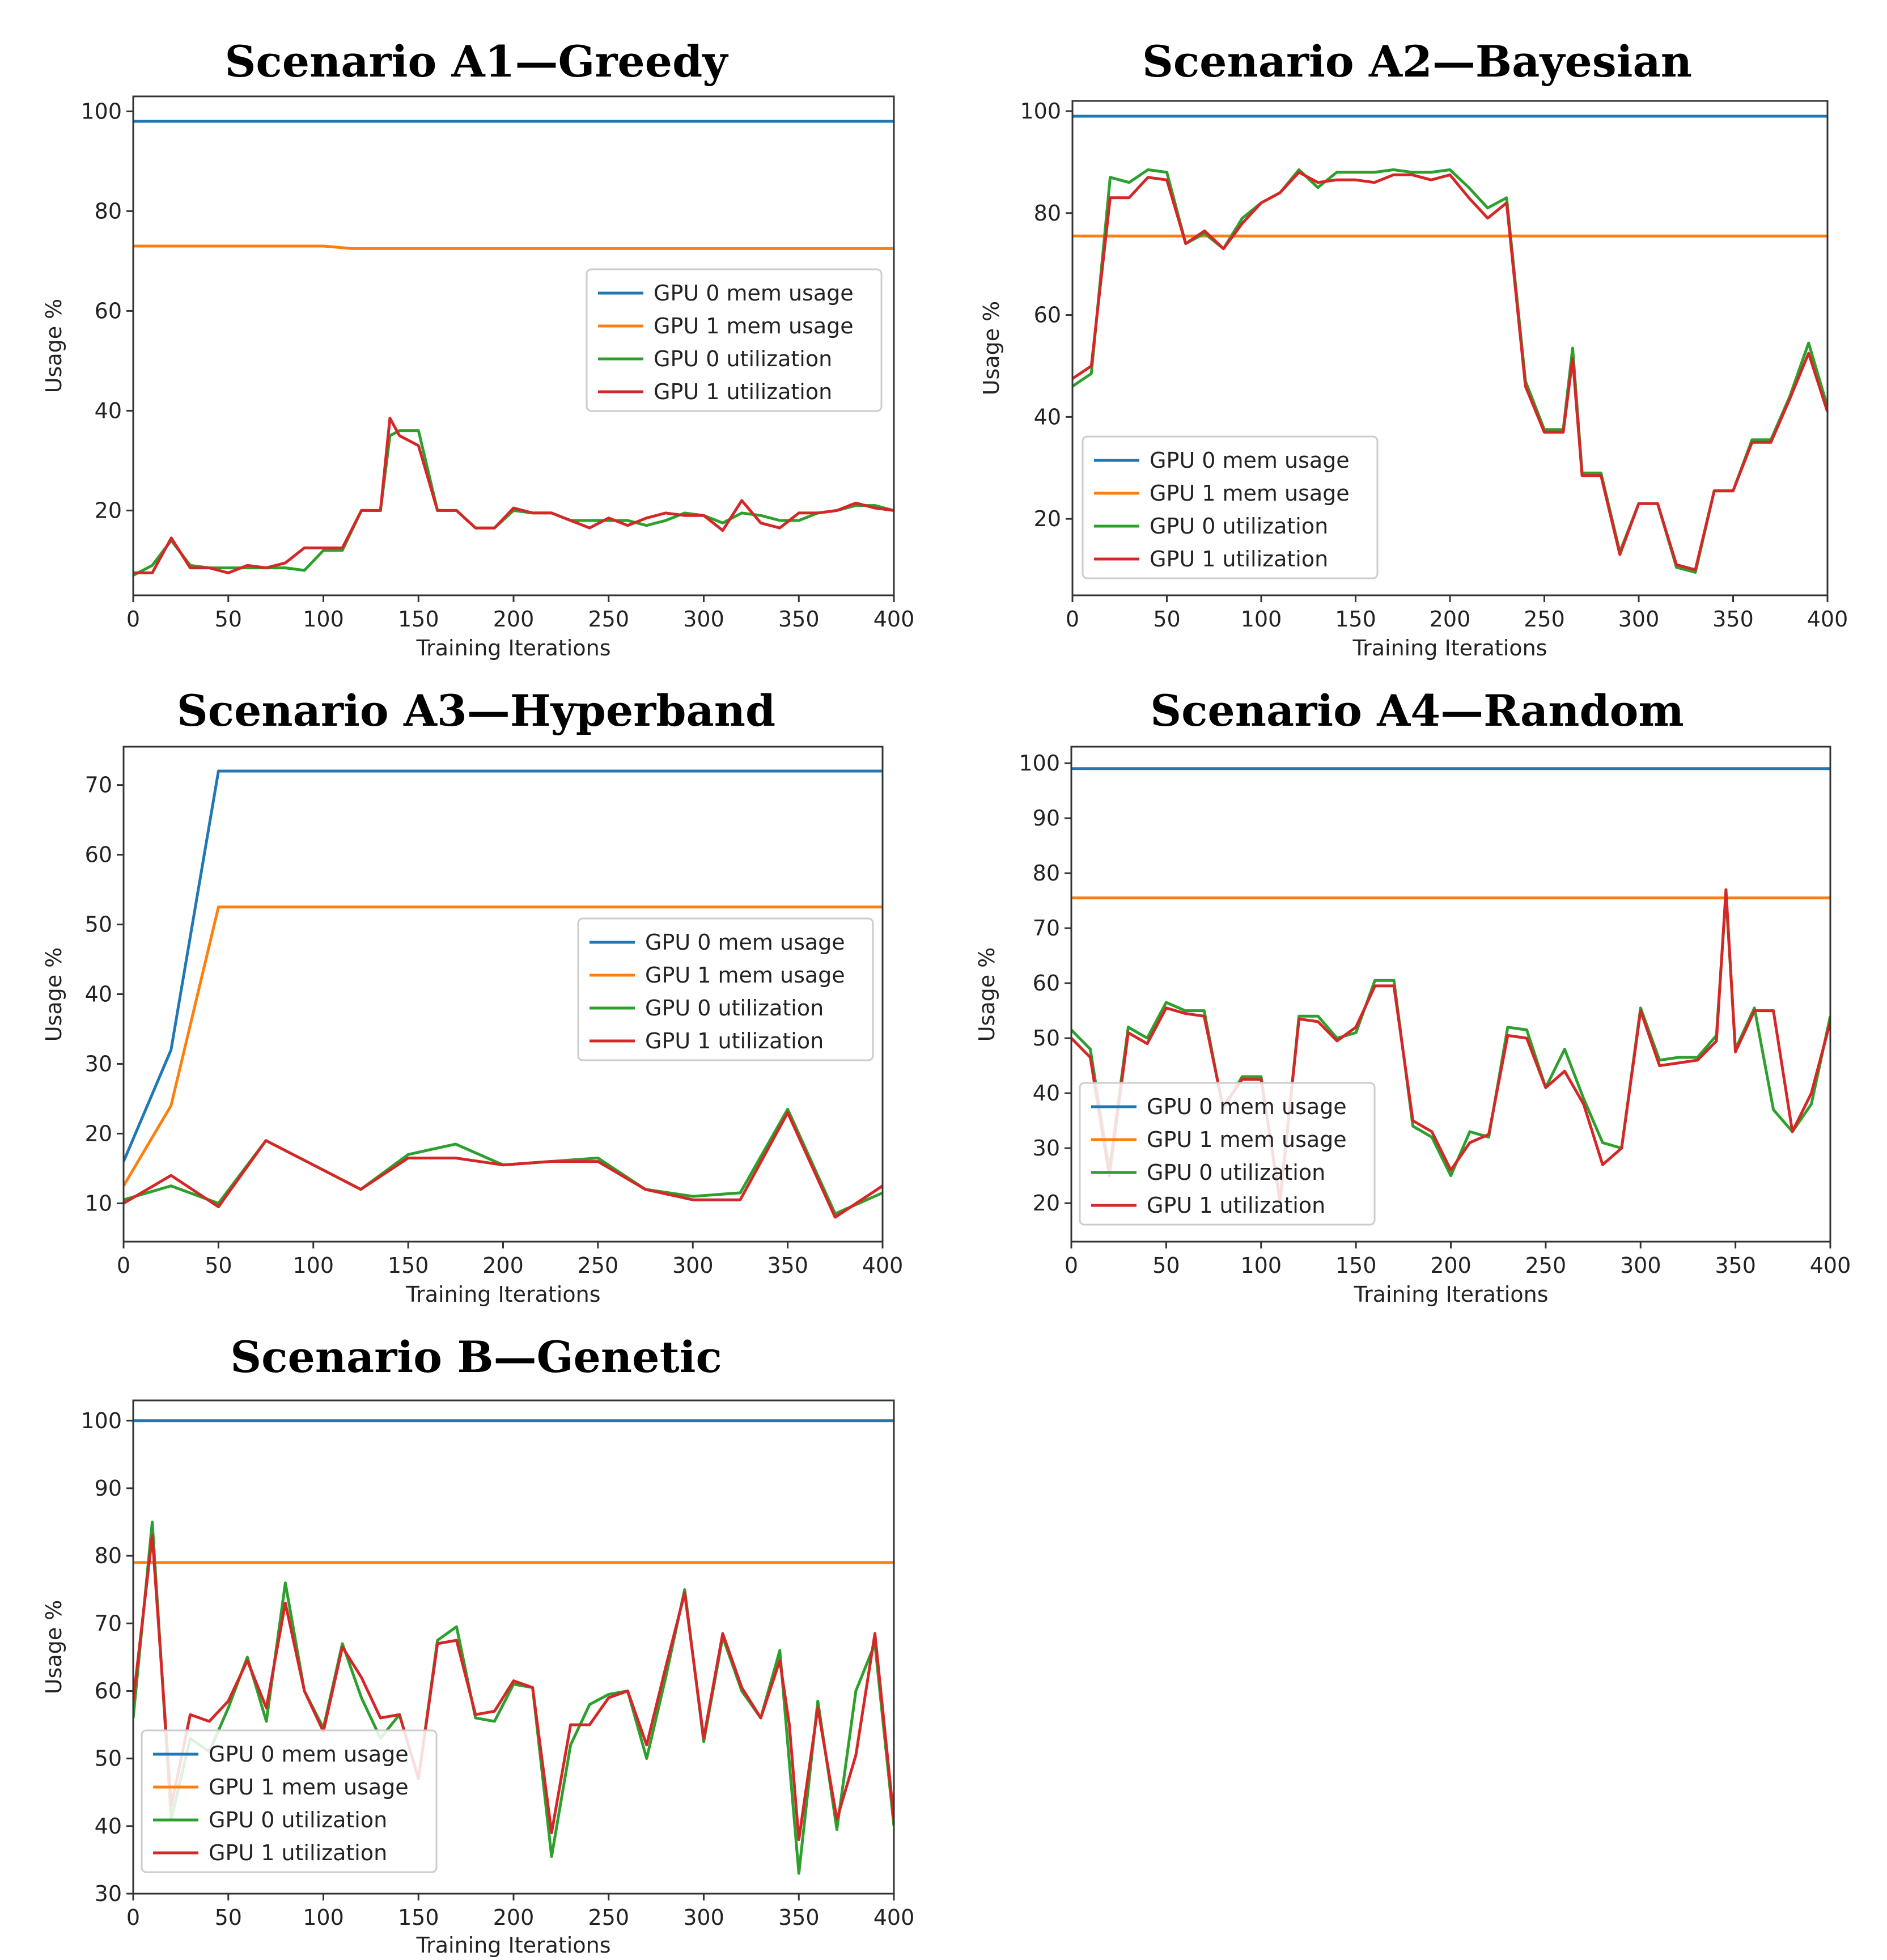  What do you see at coordinates (503, 1046) in the screenshot?
I see `series-line-gpu1-mem-usage` at bounding box center [503, 1046].